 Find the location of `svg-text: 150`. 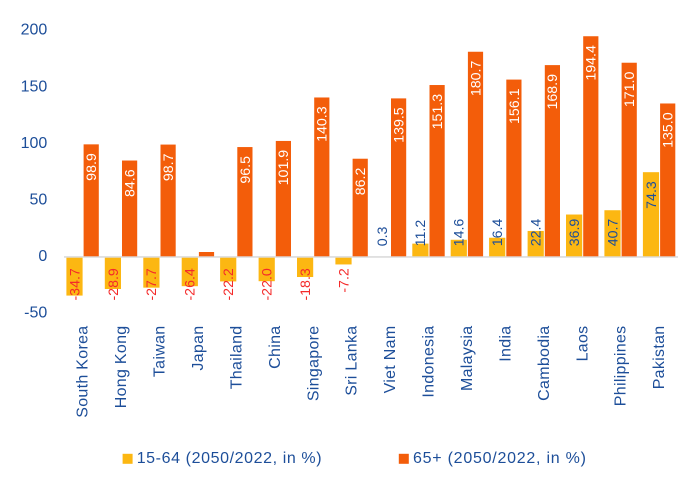

svg-text: 150 is located at coordinates (34, 86).